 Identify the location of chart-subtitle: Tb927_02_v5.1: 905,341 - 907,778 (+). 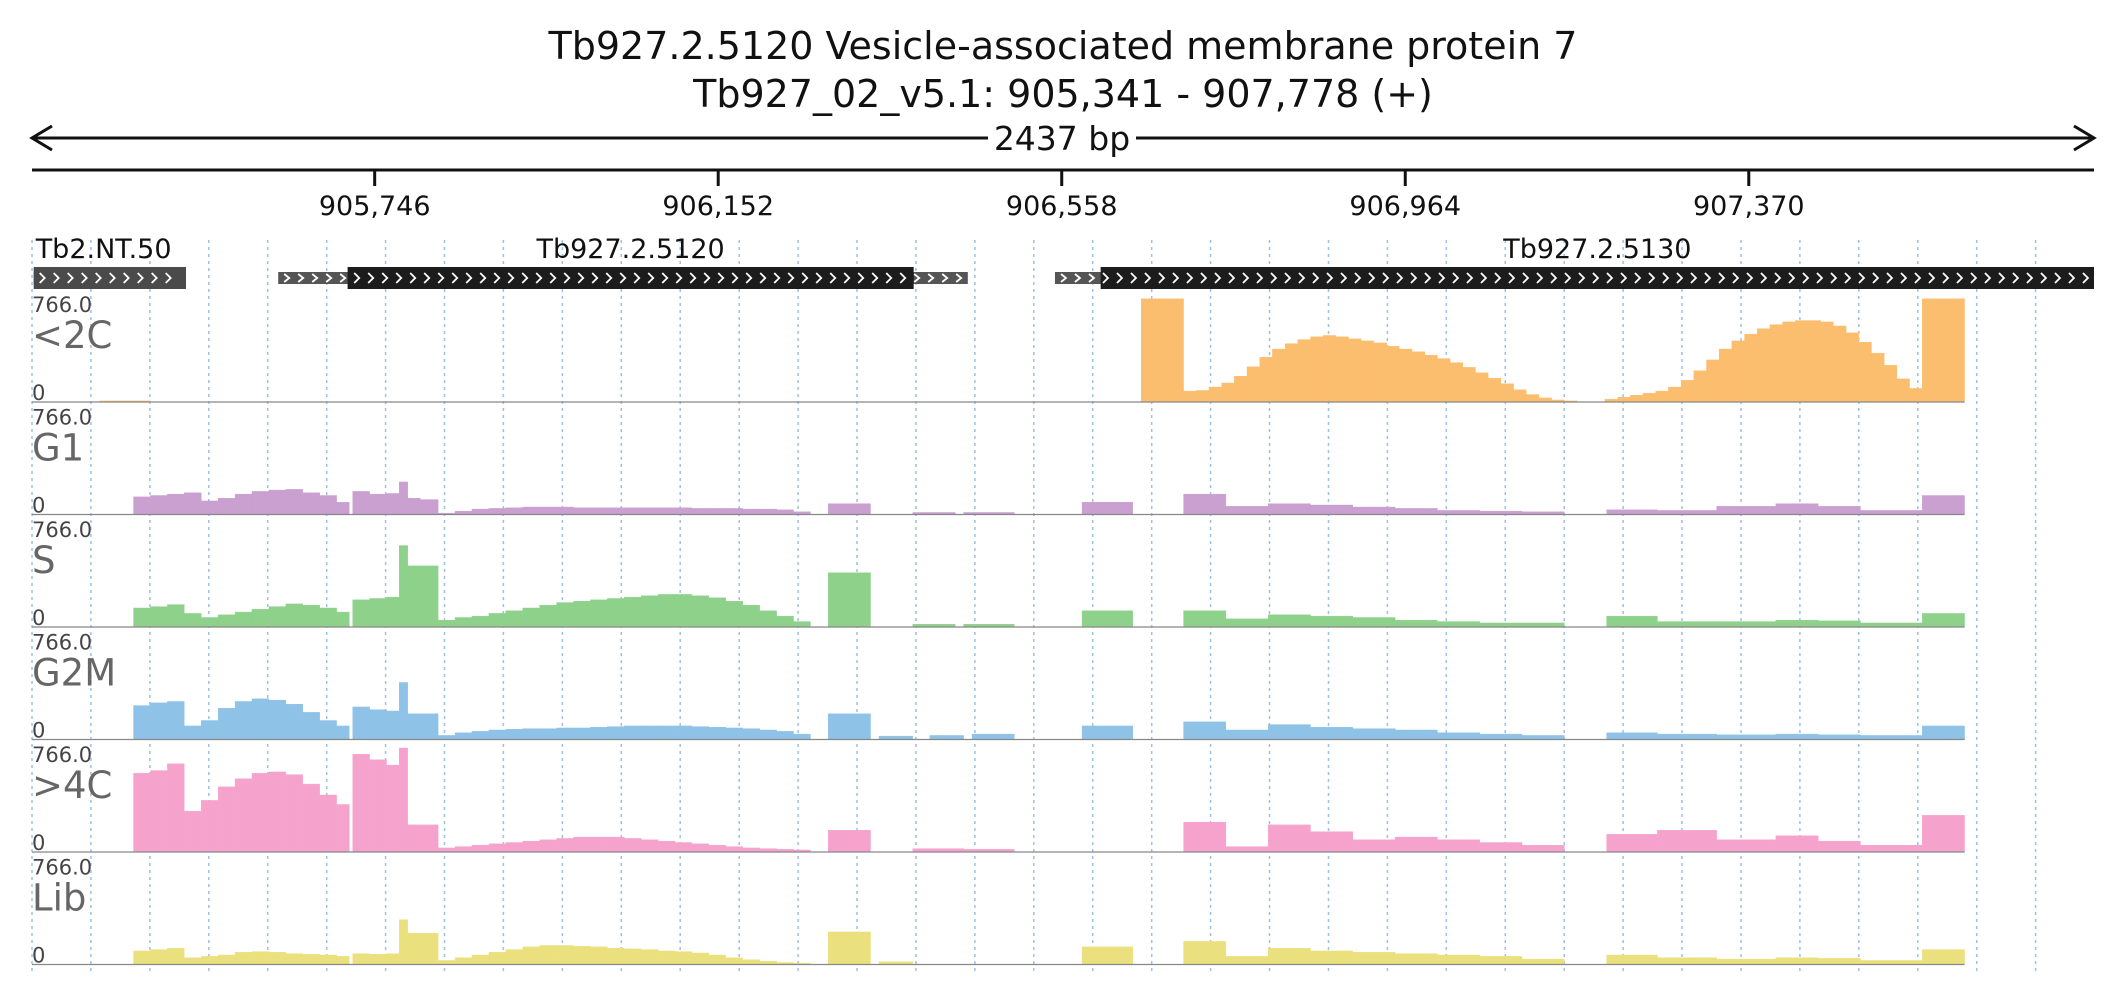
(1063, 94).